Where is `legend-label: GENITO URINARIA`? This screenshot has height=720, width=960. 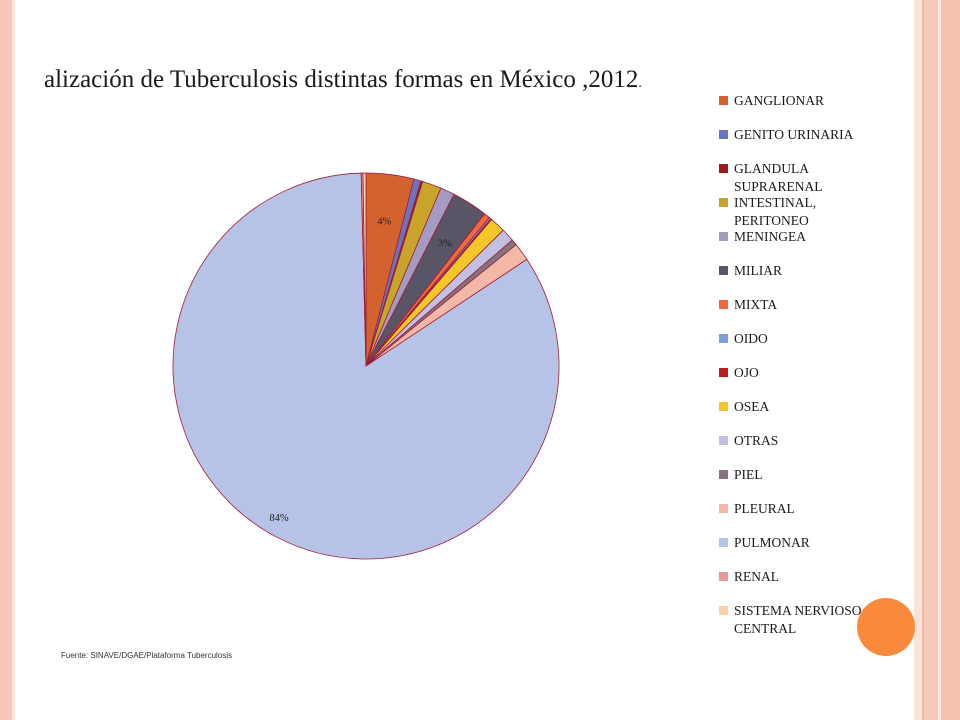
legend-label: GENITO URINARIA is located at coordinates (794, 134).